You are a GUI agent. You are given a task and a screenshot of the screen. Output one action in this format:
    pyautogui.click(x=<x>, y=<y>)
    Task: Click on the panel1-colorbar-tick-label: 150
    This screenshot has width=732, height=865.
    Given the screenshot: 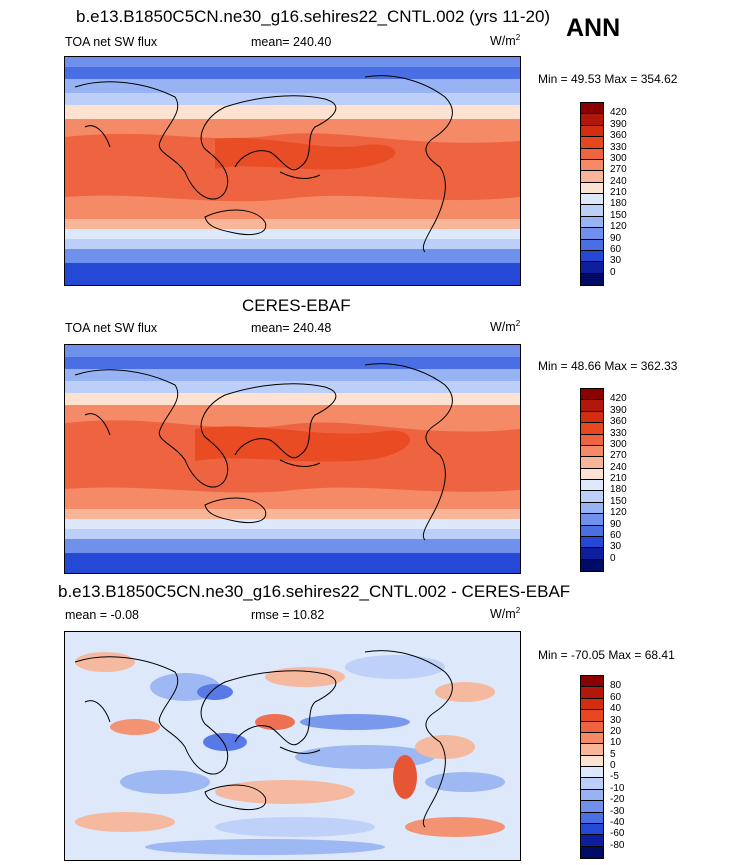 What is the action you would take?
    pyautogui.click(x=618, y=215)
    